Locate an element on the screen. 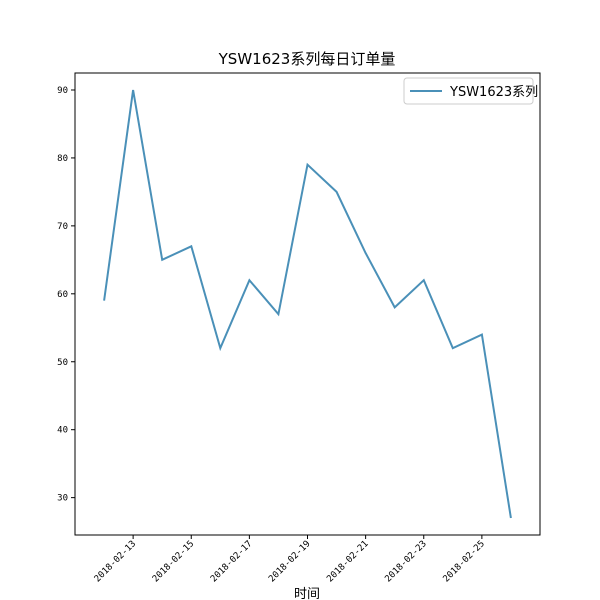 This screenshot has width=600, height=600. x-tick-label: 2018-02-13 is located at coordinates (115, 561).